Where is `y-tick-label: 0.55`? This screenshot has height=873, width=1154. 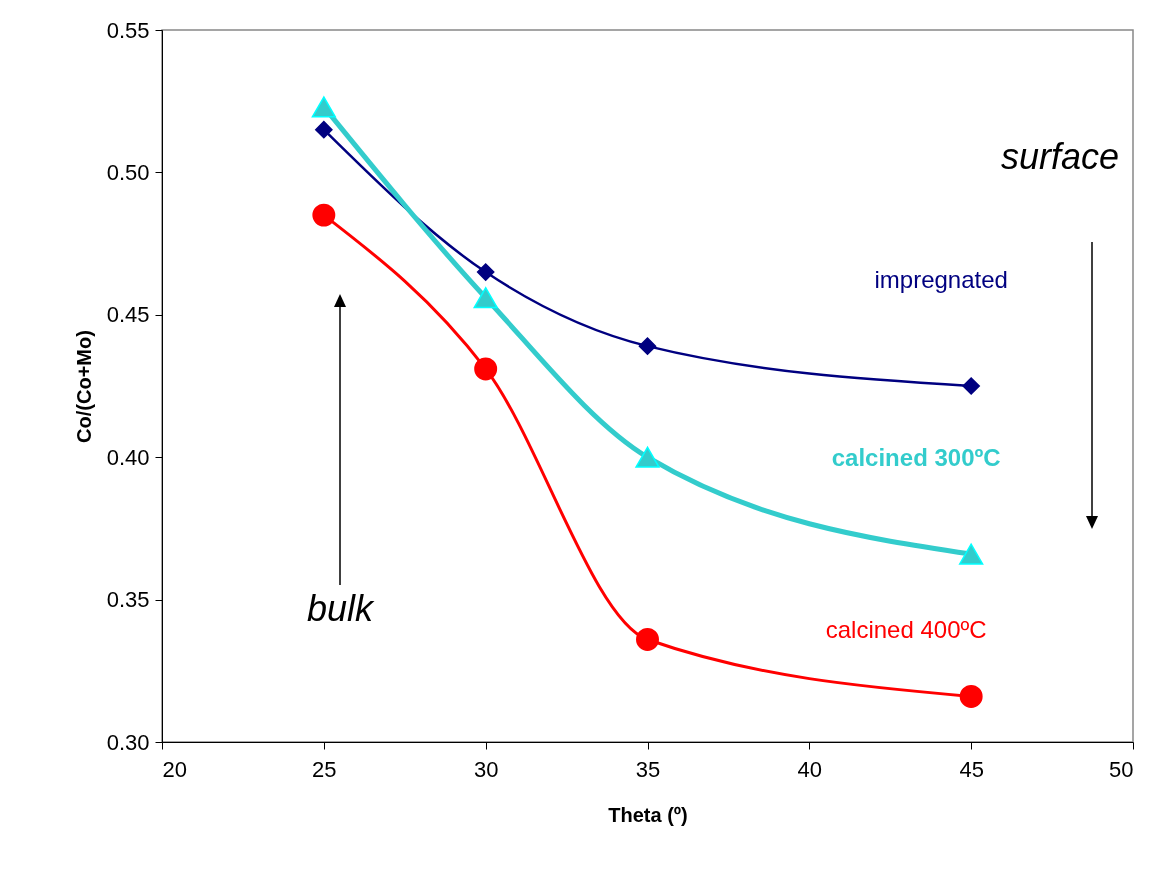
y-tick-label: 0.55 is located at coordinates (128, 30).